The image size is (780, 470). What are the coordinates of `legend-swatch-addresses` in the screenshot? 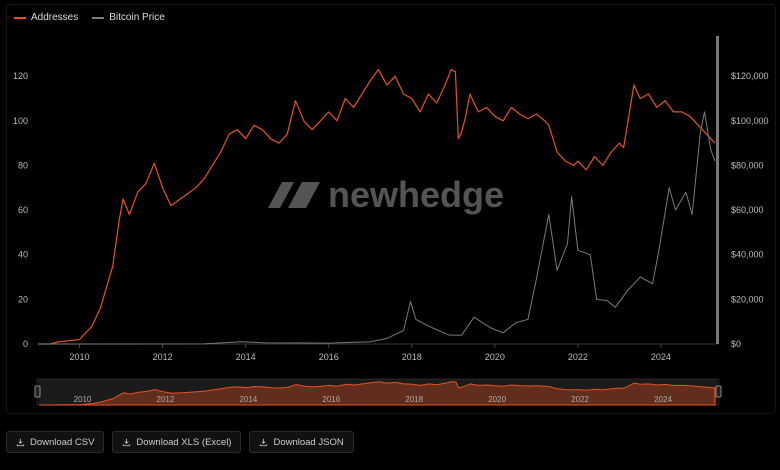 It's located at (20, 17).